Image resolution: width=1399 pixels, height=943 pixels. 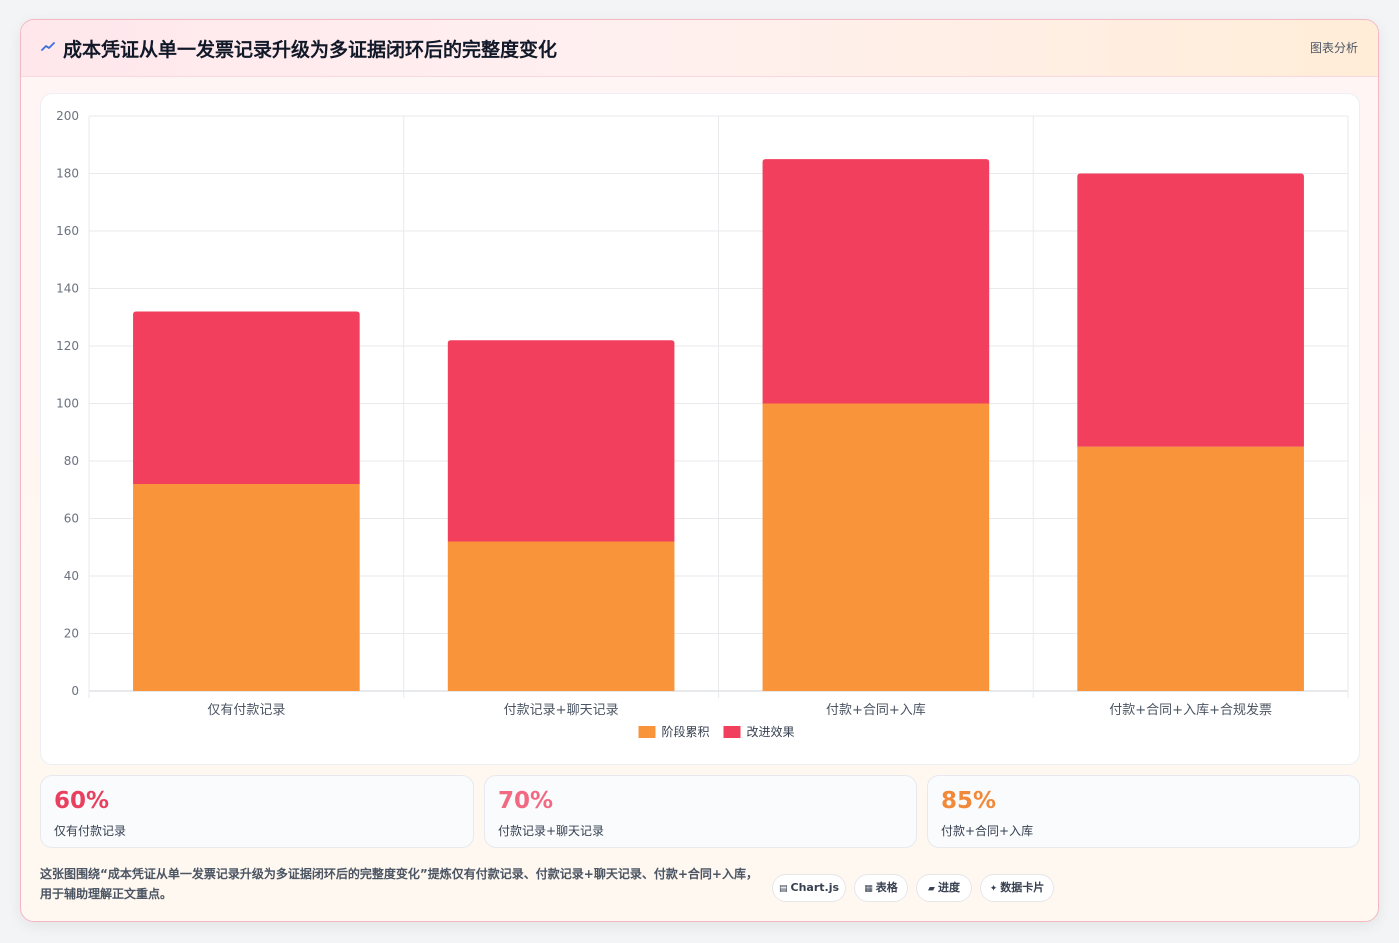 I want to click on stat-label: 付款+合同+入库, so click(x=987, y=831).